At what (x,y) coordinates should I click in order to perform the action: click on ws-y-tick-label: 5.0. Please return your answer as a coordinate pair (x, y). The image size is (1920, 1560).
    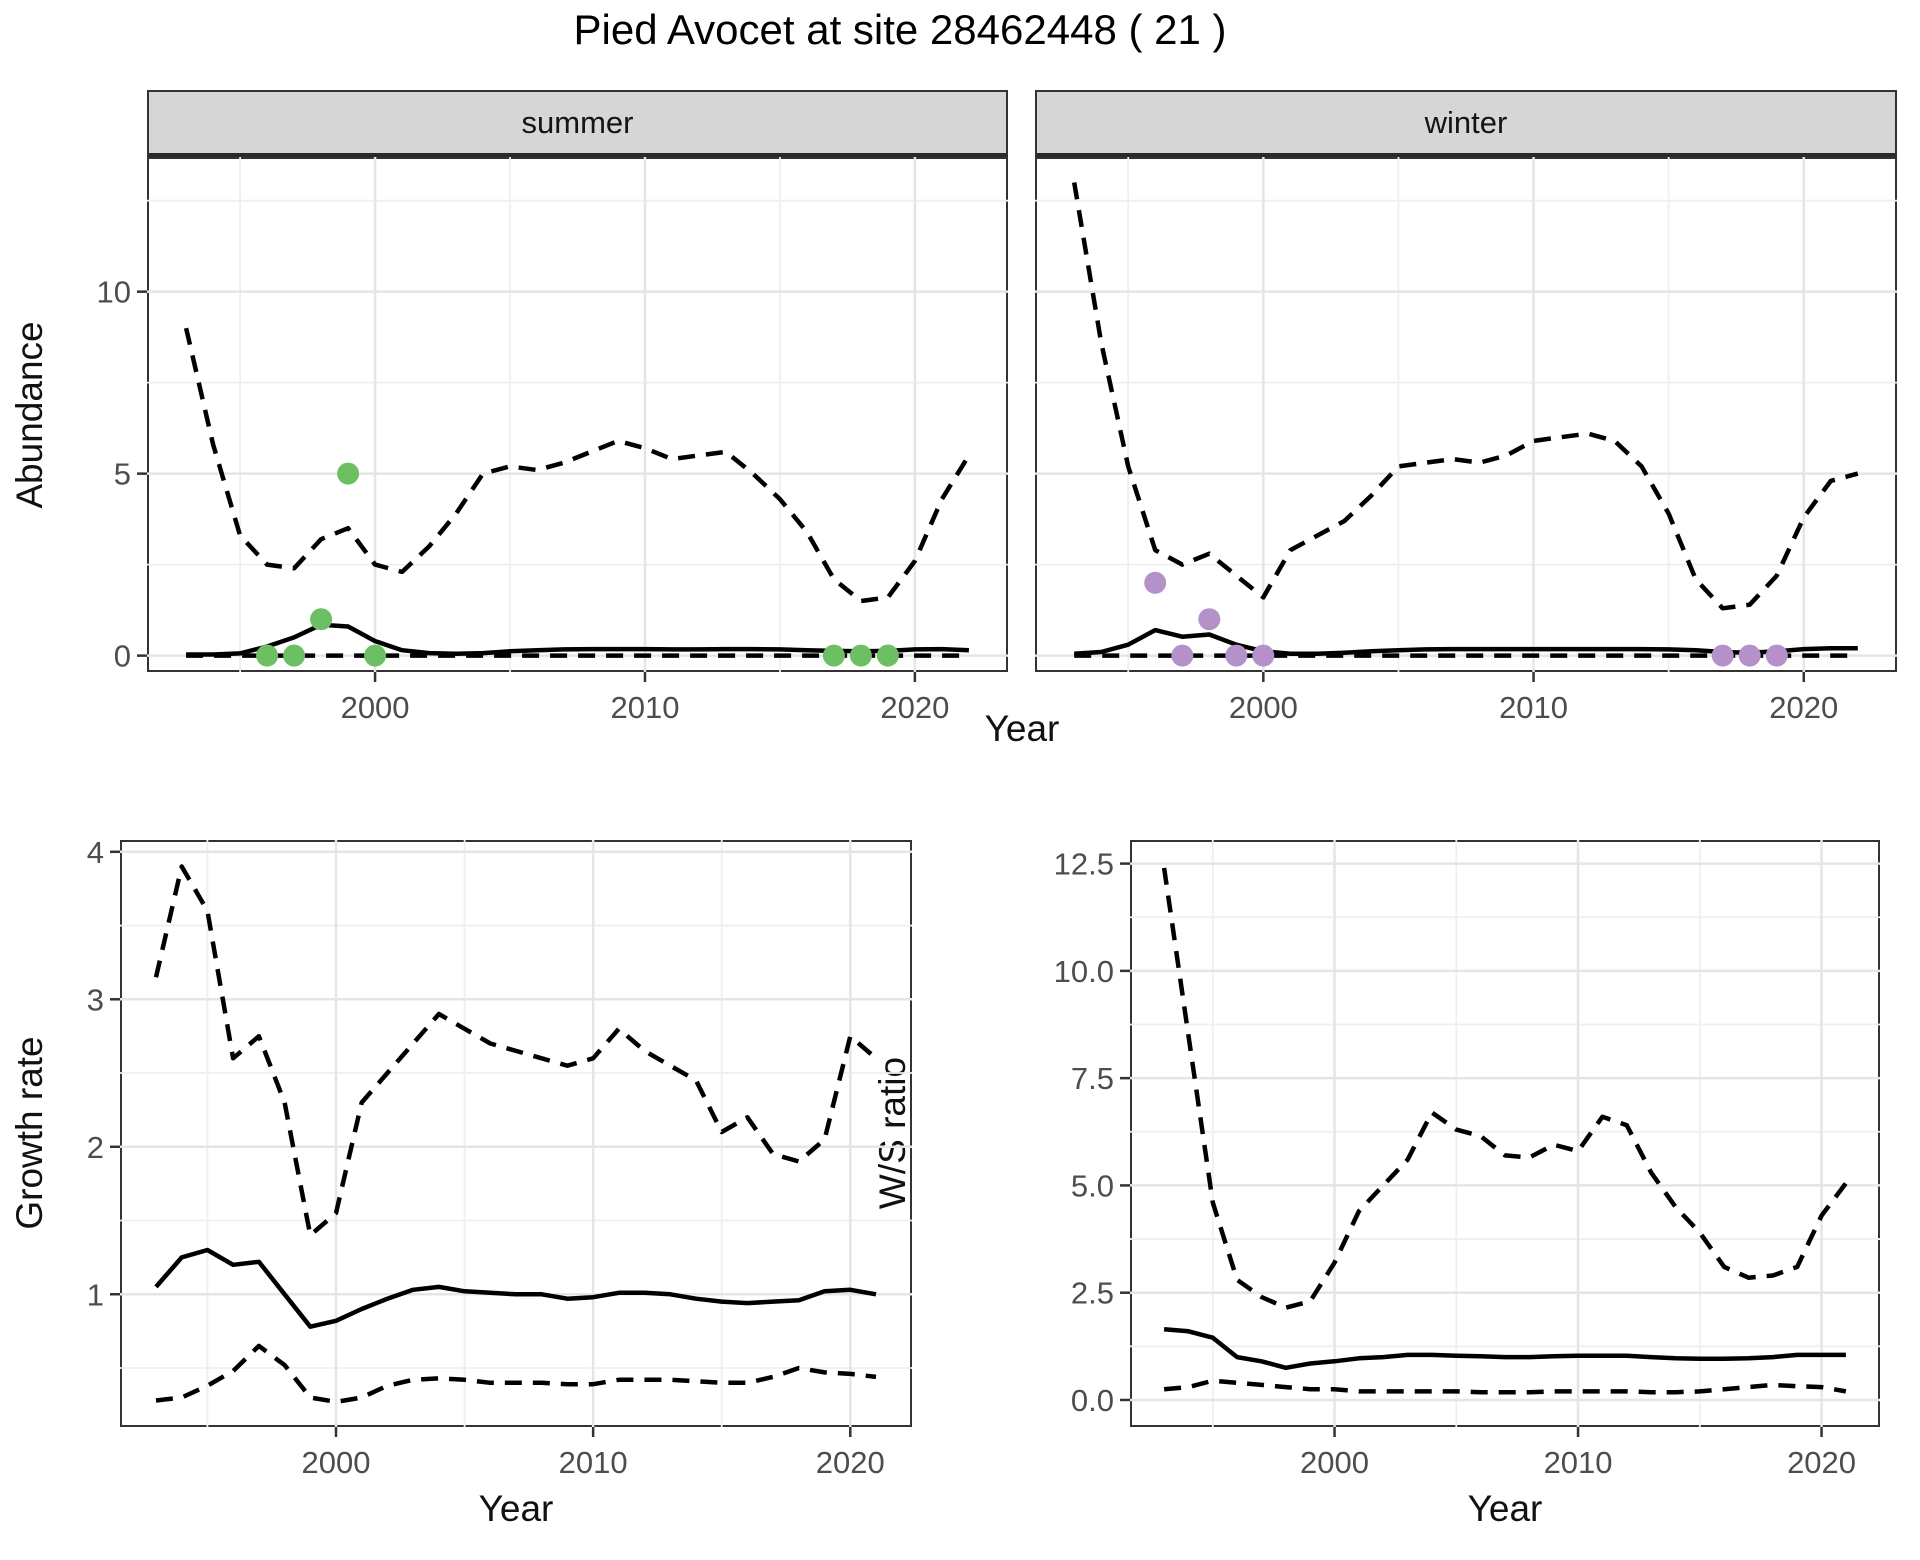
    Looking at the image, I should click on (1092, 1185).